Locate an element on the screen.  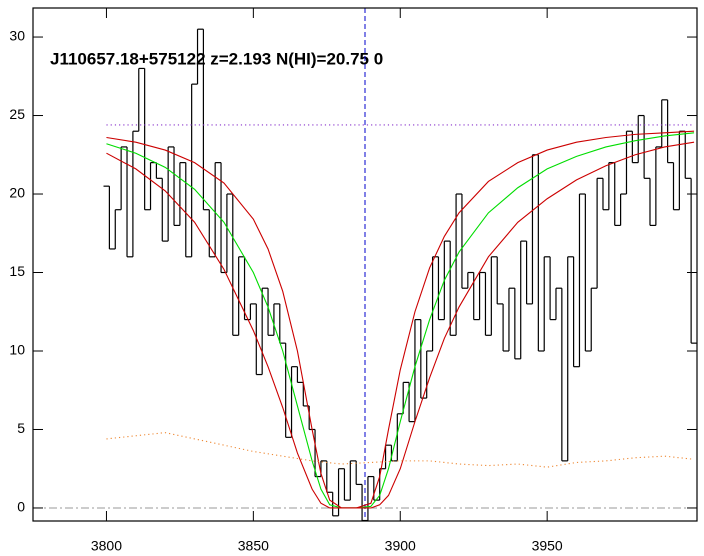
x-tick-label: 3900 is located at coordinates (400, 546).